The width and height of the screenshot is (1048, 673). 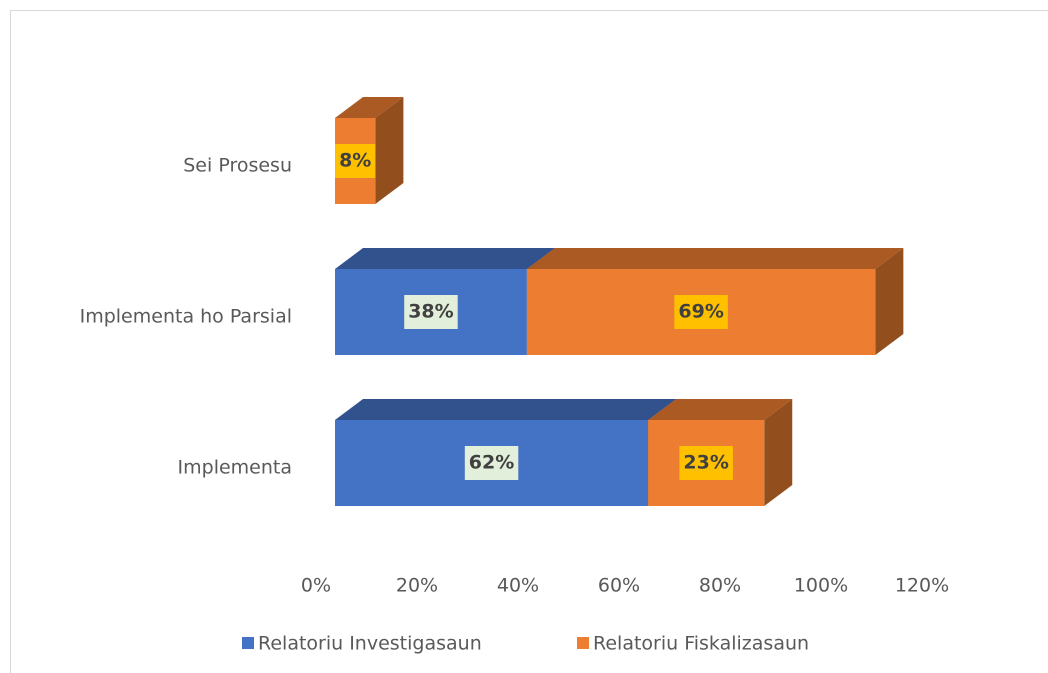 I want to click on value-label: 23%, so click(x=705, y=463).